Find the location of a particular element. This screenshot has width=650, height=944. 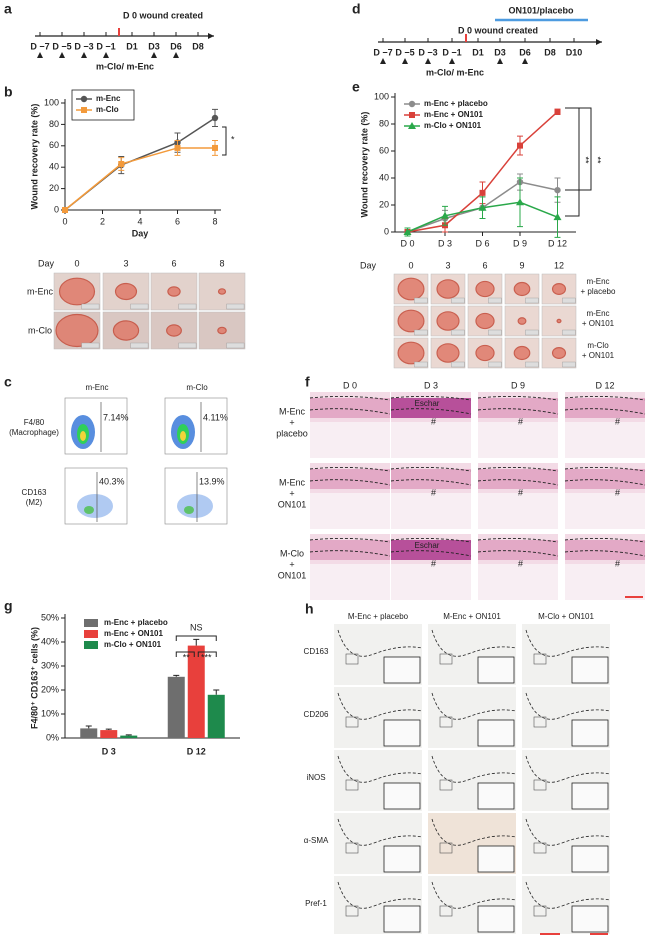

column-label: D 3 is located at coordinates (431, 385).